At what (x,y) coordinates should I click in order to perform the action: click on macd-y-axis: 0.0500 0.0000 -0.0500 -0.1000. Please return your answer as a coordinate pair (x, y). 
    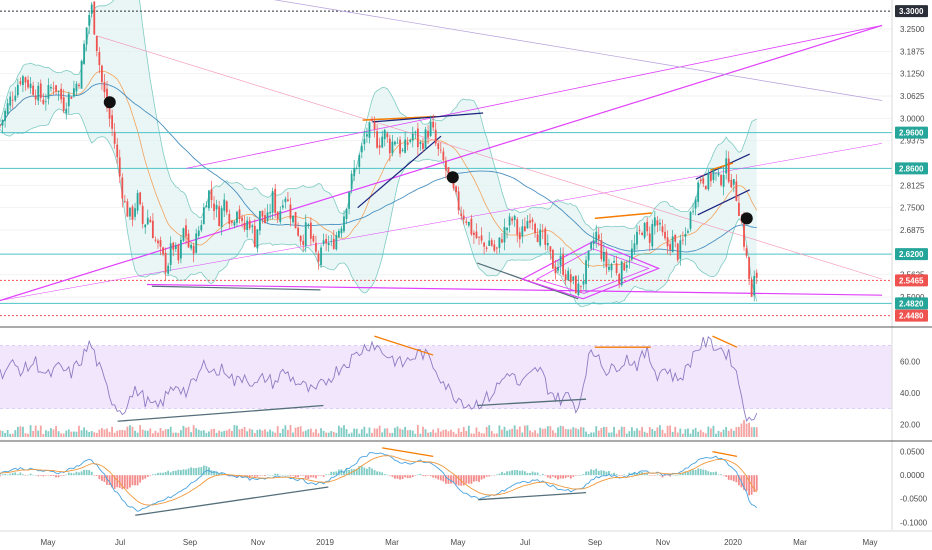
    Looking at the image, I should click on (914, 488).